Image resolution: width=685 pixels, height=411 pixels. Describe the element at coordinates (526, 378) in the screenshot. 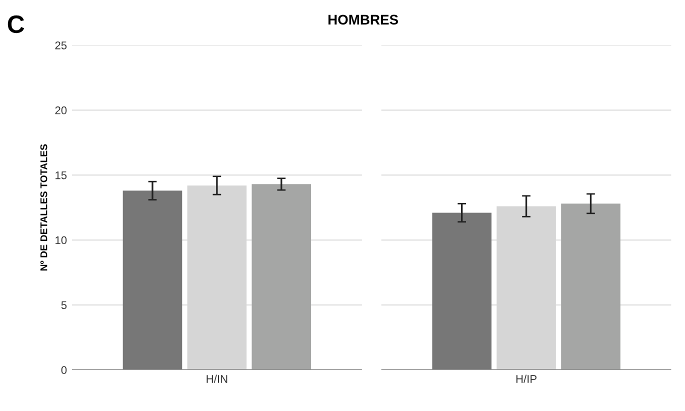

I see `x-tick-label: H/IP` at that location.